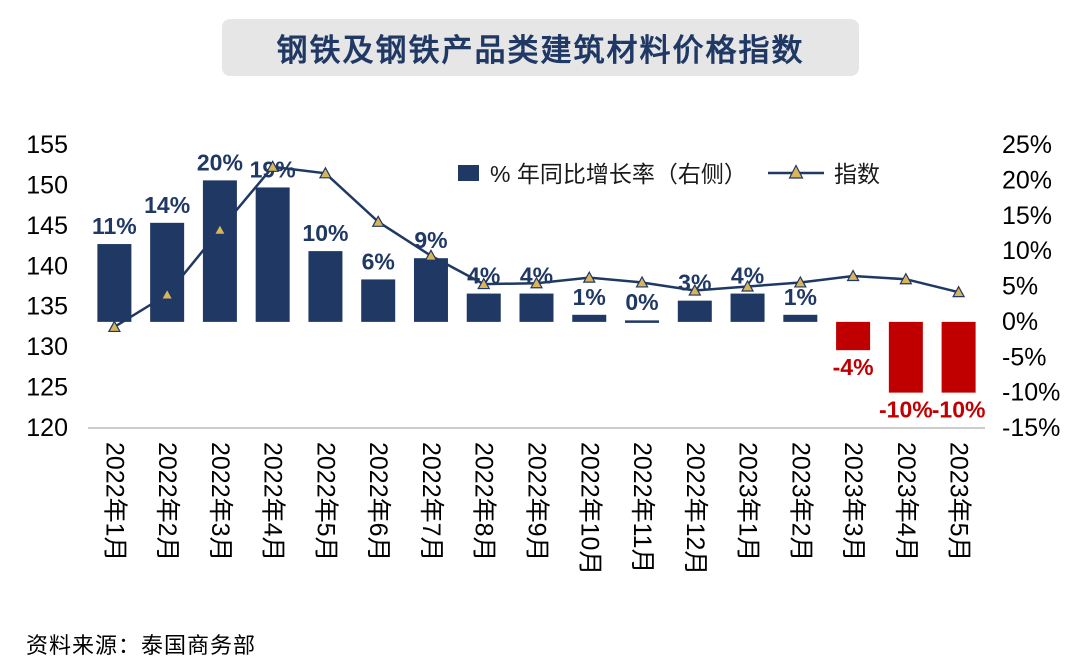  Describe the element at coordinates (167, 502) in the screenshot. I see `category-label: 2022年2月` at that location.